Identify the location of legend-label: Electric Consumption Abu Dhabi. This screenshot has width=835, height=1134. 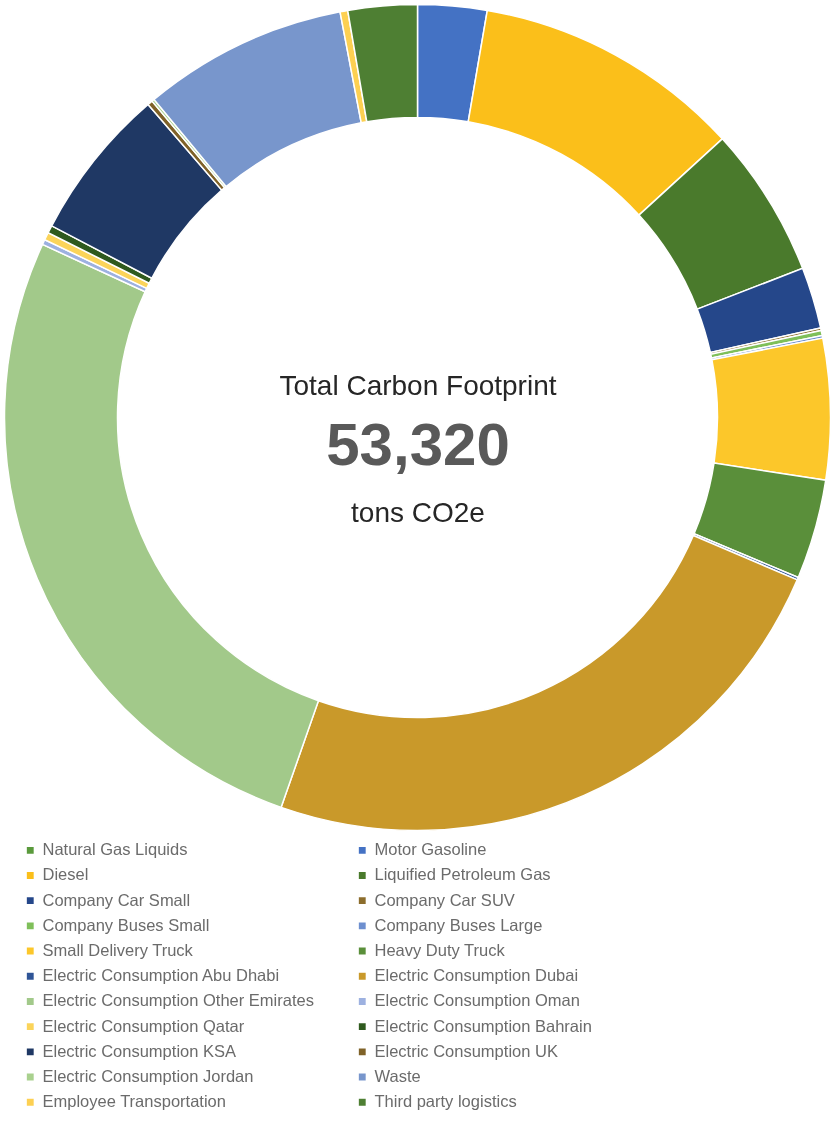
(161, 975).